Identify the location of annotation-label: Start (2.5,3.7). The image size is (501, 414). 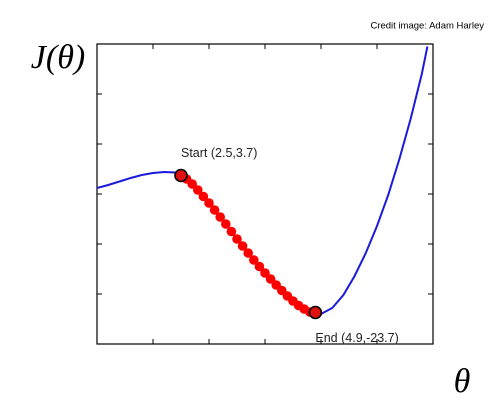
(219, 153).